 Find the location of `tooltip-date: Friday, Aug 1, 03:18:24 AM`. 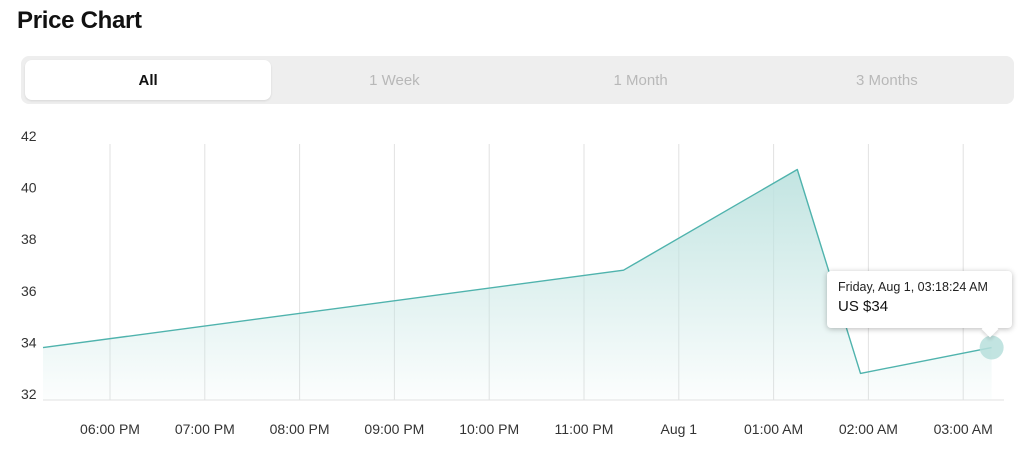

tooltip-date: Friday, Aug 1, 03:18:24 AM is located at coordinates (913, 287).